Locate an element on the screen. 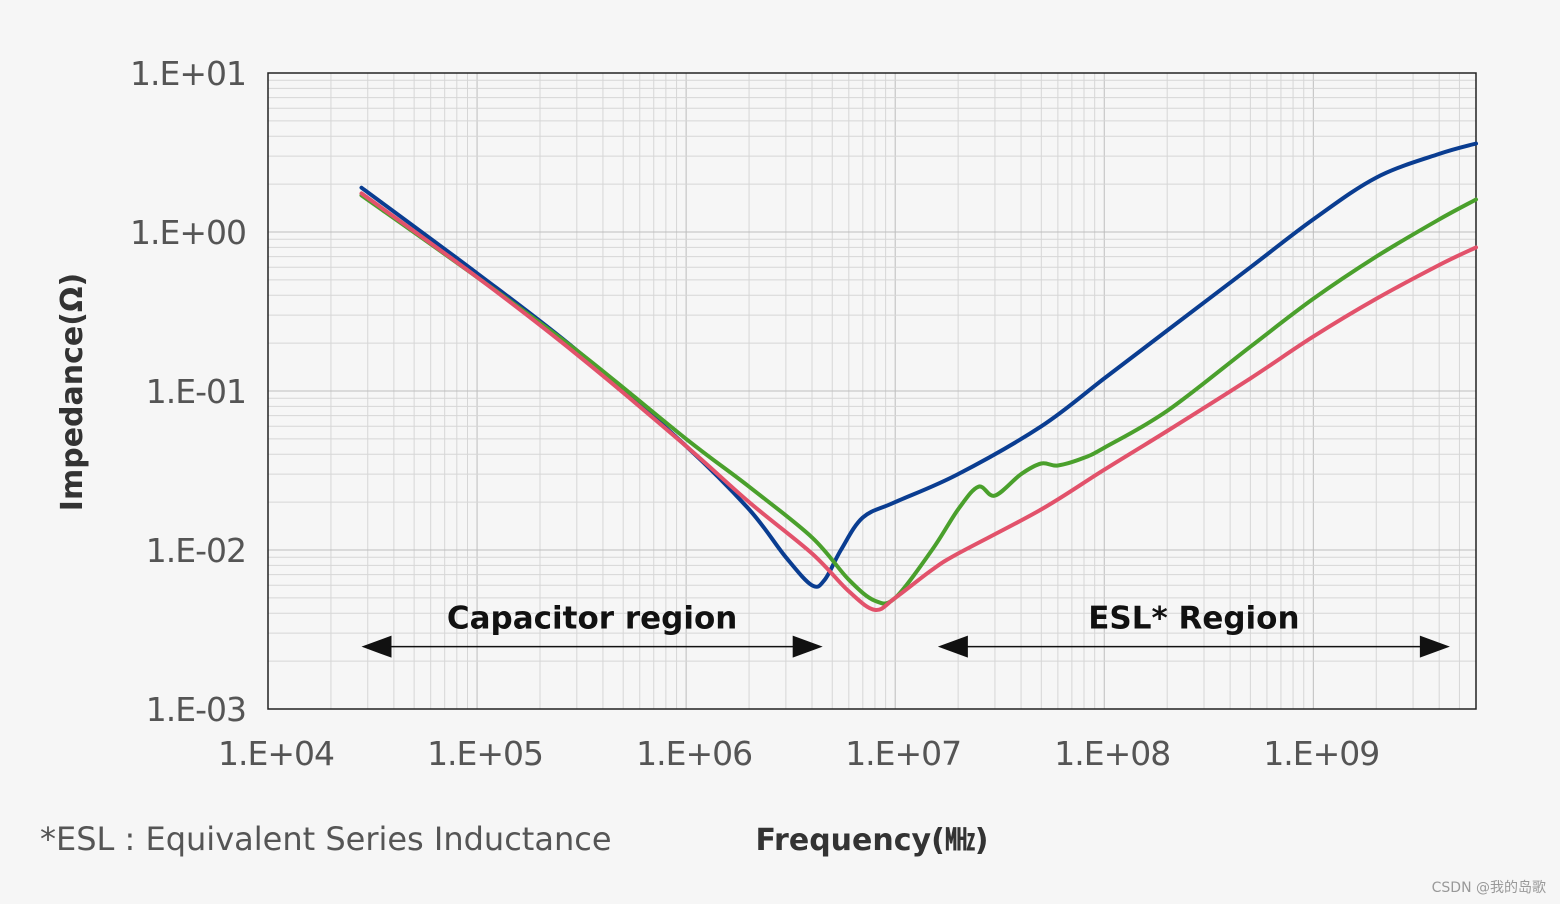 The image size is (1560, 904). y-axis-label: Impedance(Ω) is located at coordinates (72, 392).